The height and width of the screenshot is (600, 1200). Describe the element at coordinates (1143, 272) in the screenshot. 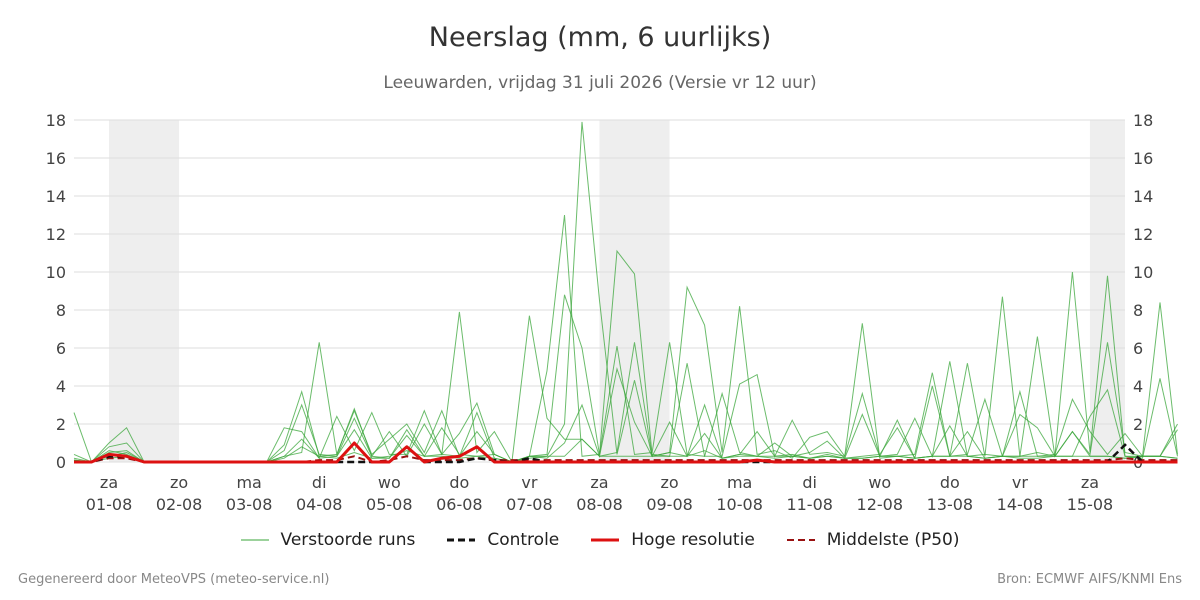

I see `y-tick-label-right: 10` at that location.